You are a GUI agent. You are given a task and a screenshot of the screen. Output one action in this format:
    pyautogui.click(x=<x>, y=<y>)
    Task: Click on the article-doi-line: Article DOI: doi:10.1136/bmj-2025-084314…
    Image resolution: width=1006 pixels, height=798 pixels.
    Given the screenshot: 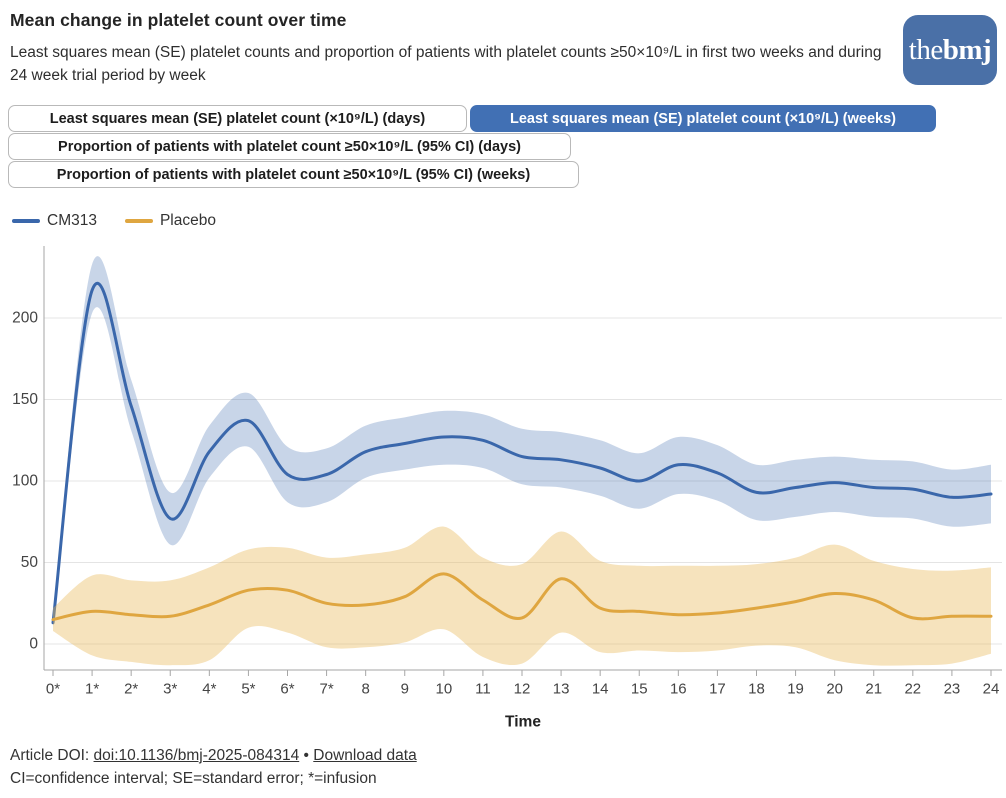 What is the action you would take?
    pyautogui.click(x=213, y=756)
    